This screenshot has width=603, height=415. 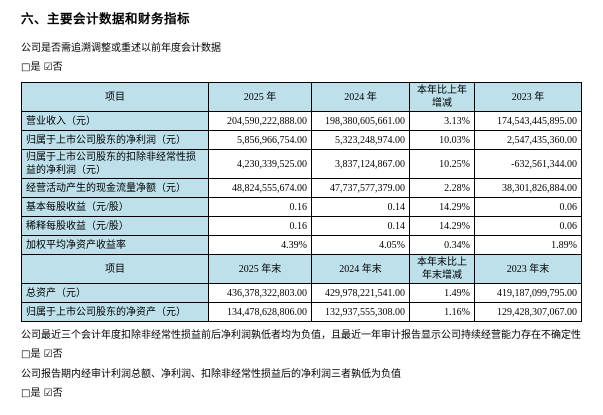 What do you see at coordinates (360, 245) in the screenshot?
I see `cell-2024: 4.05%` at bounding box center [360, 245].